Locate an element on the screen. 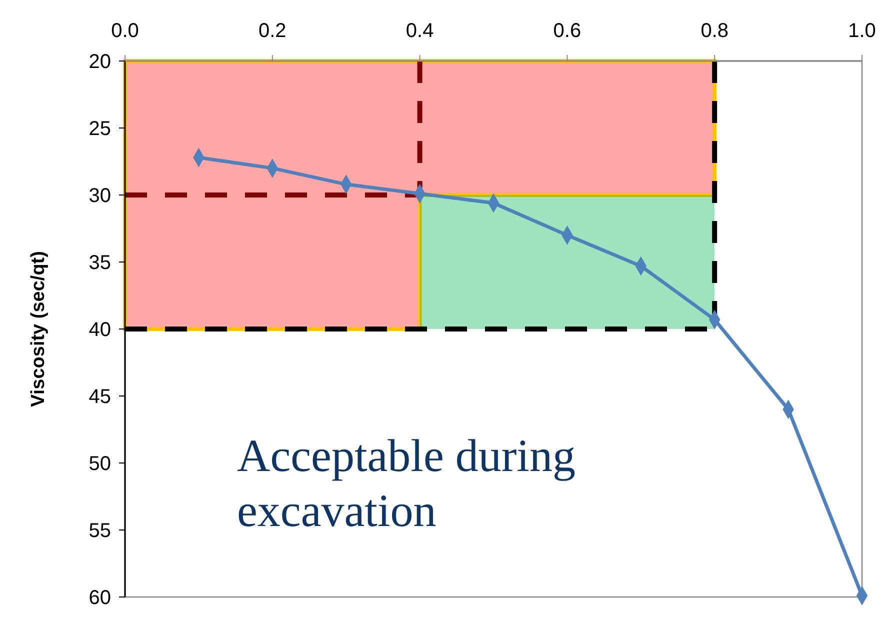 This screenshot has width=894, height=620. y-tick-label: 55 is located at coordinates (99, 531).